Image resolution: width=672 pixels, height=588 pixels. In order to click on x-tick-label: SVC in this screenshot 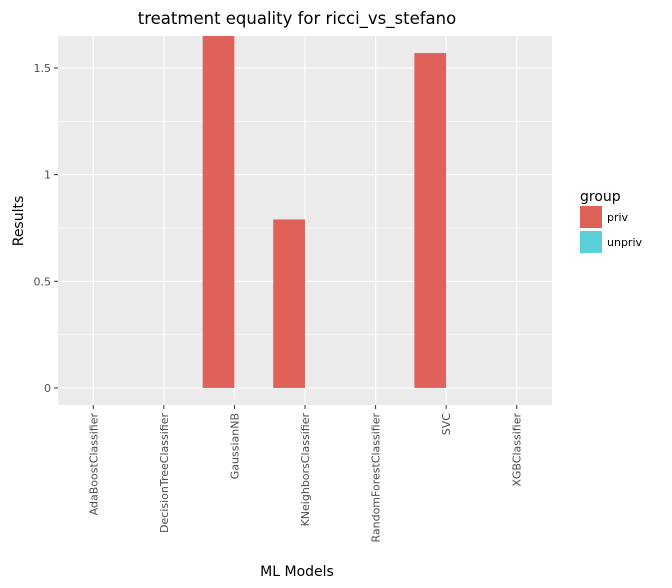, I will do `click(446, 424)`.